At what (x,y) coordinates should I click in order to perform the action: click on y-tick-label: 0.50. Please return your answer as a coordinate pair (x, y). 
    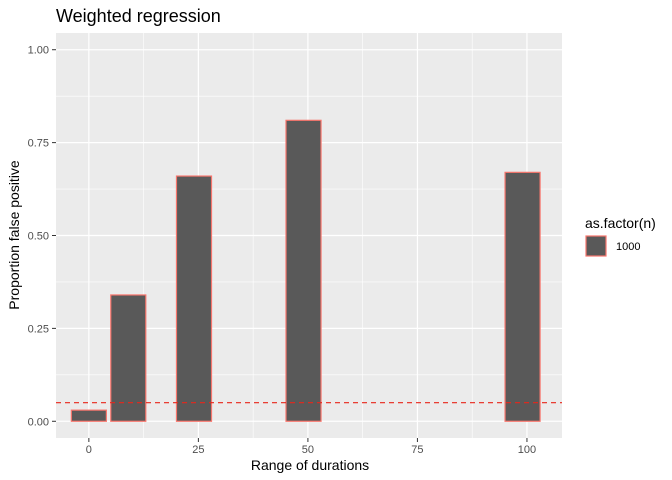
    Looking at the image, I should click on (38, 237).